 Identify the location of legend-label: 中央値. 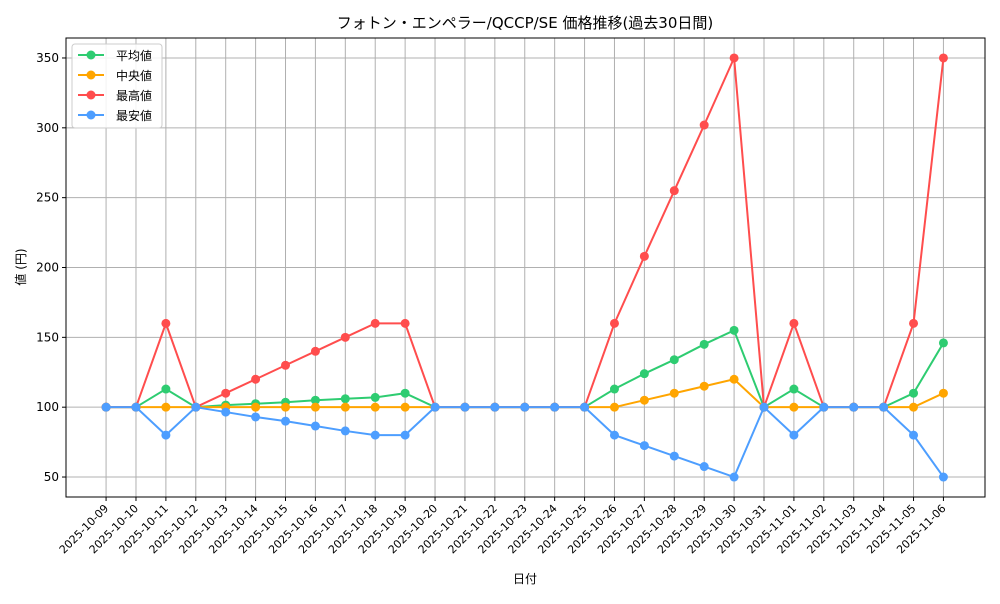
(134, 75).